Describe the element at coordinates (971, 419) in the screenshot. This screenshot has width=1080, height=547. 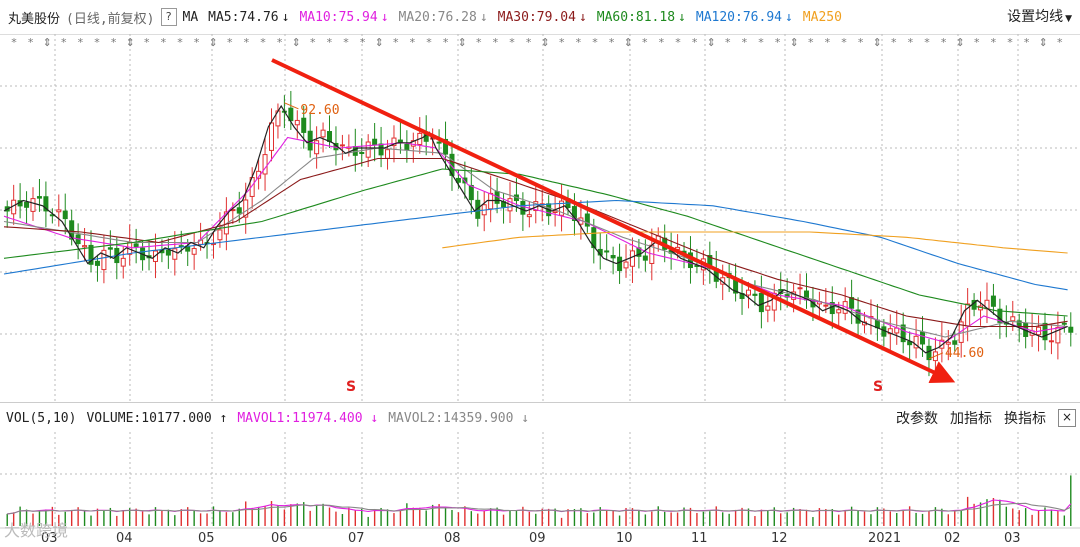
I see `add-indicator-button: 加指标` at that location.